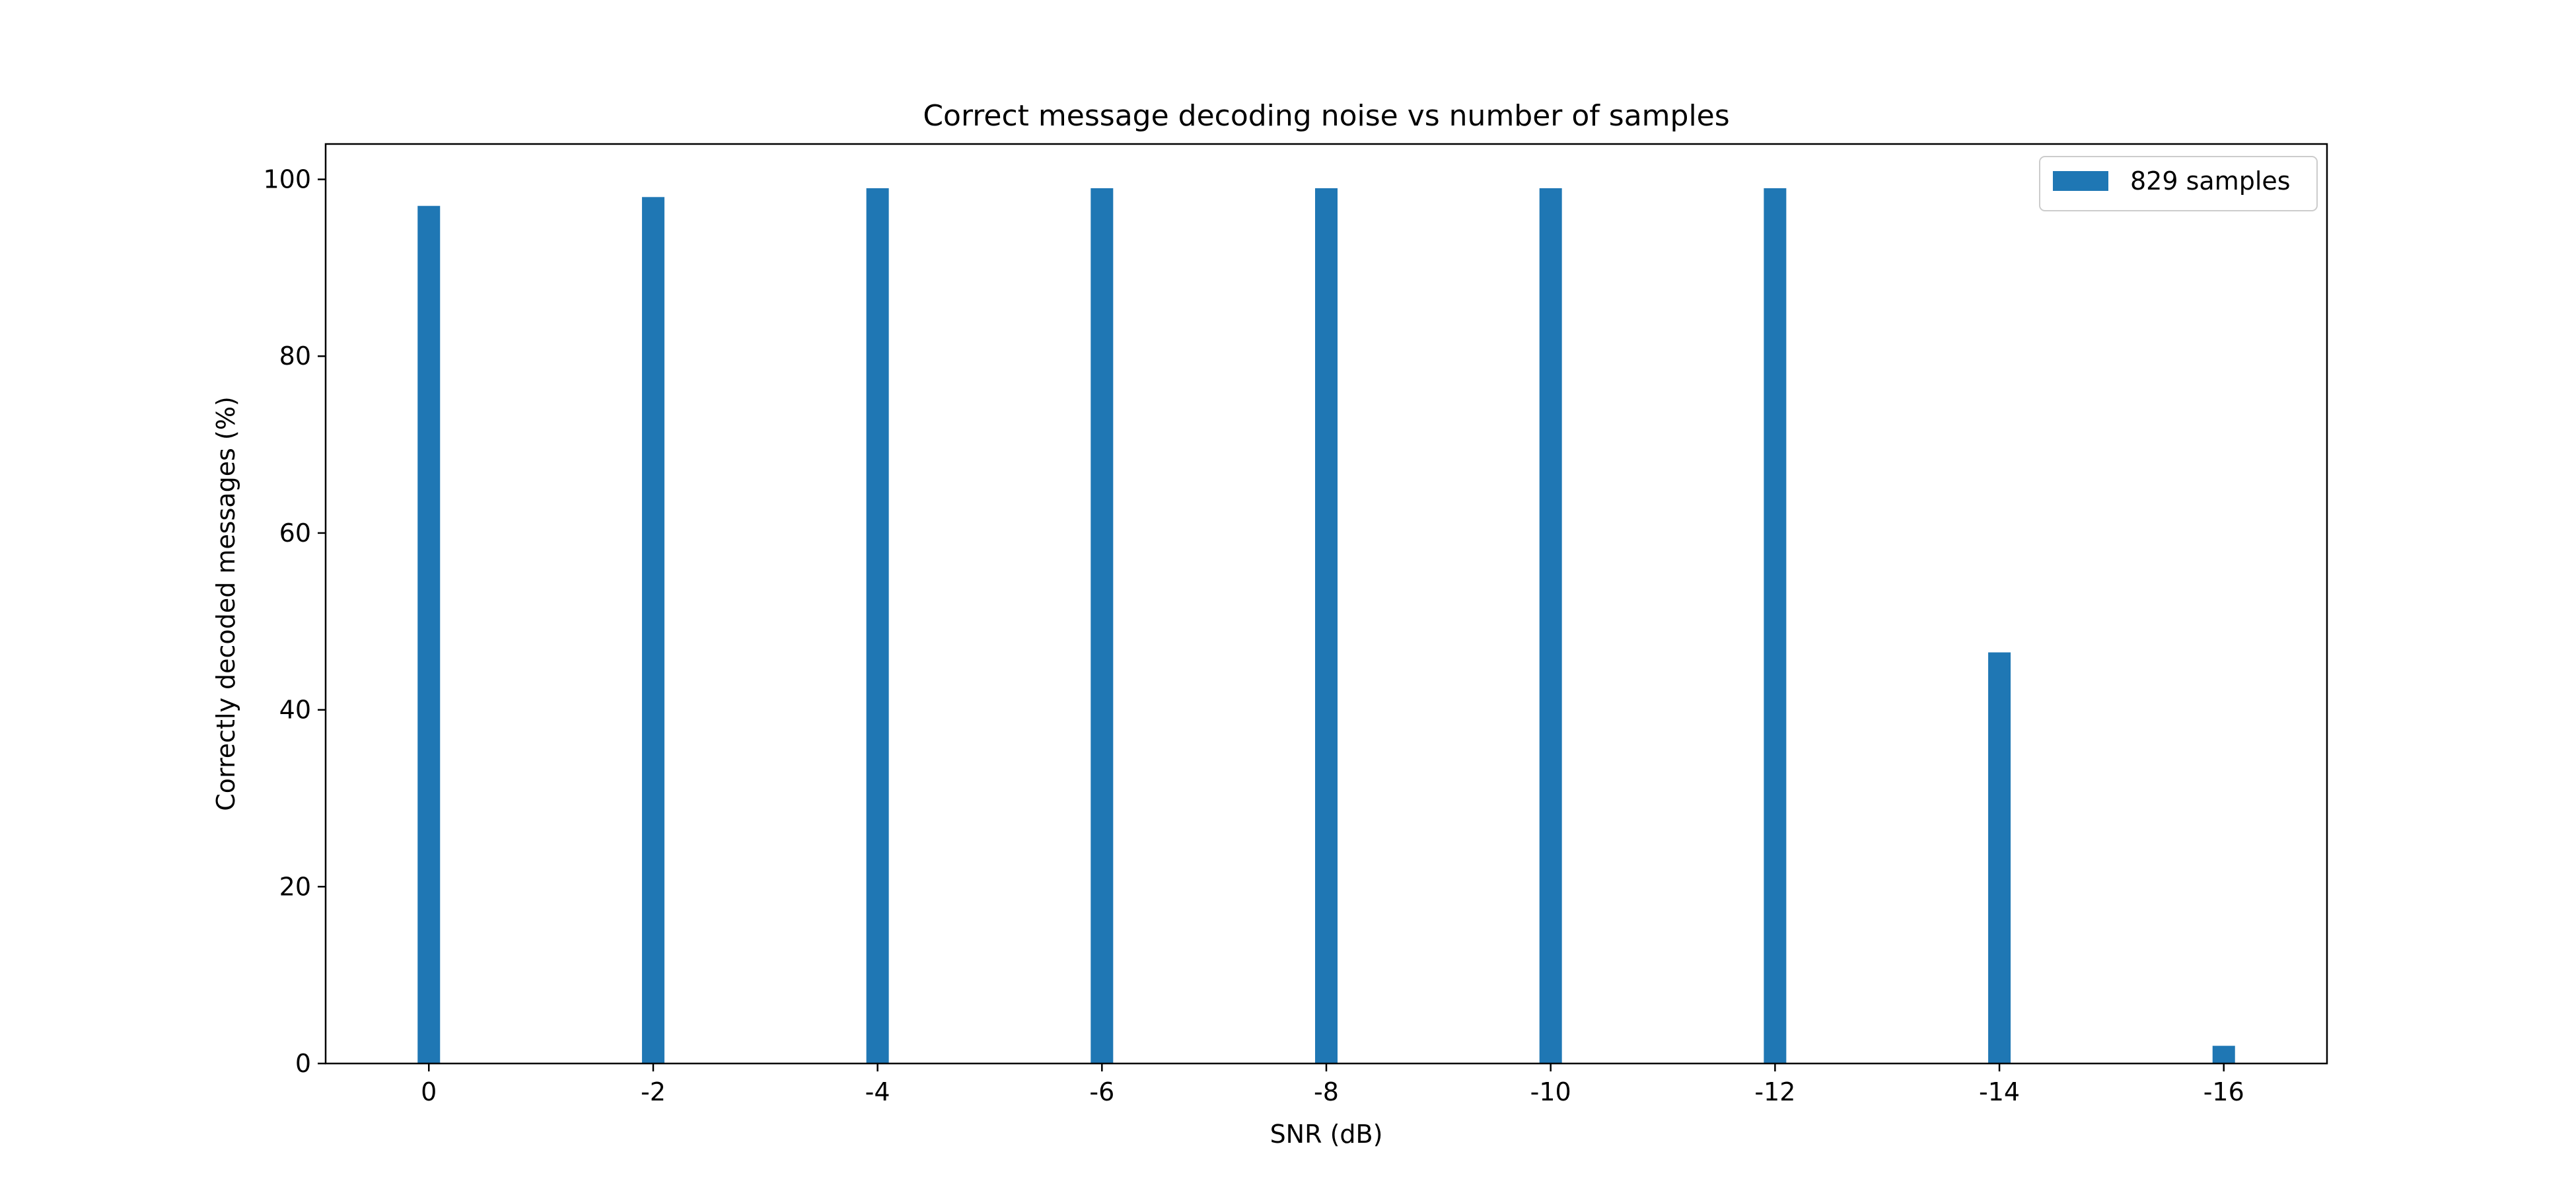 The width and height of the screenshot is (2576, 1189). Describe the element at coordinates (1999, 1091) in the screenshot. I see `x-tick-label: -14` at that location.